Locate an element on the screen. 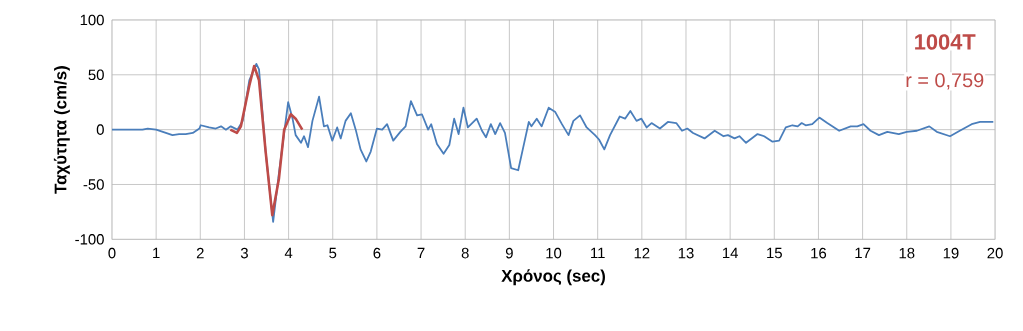 The height and width of the screenshot is (331, 1023). x-tick-label: 6 is located at coordinates (377, 253).